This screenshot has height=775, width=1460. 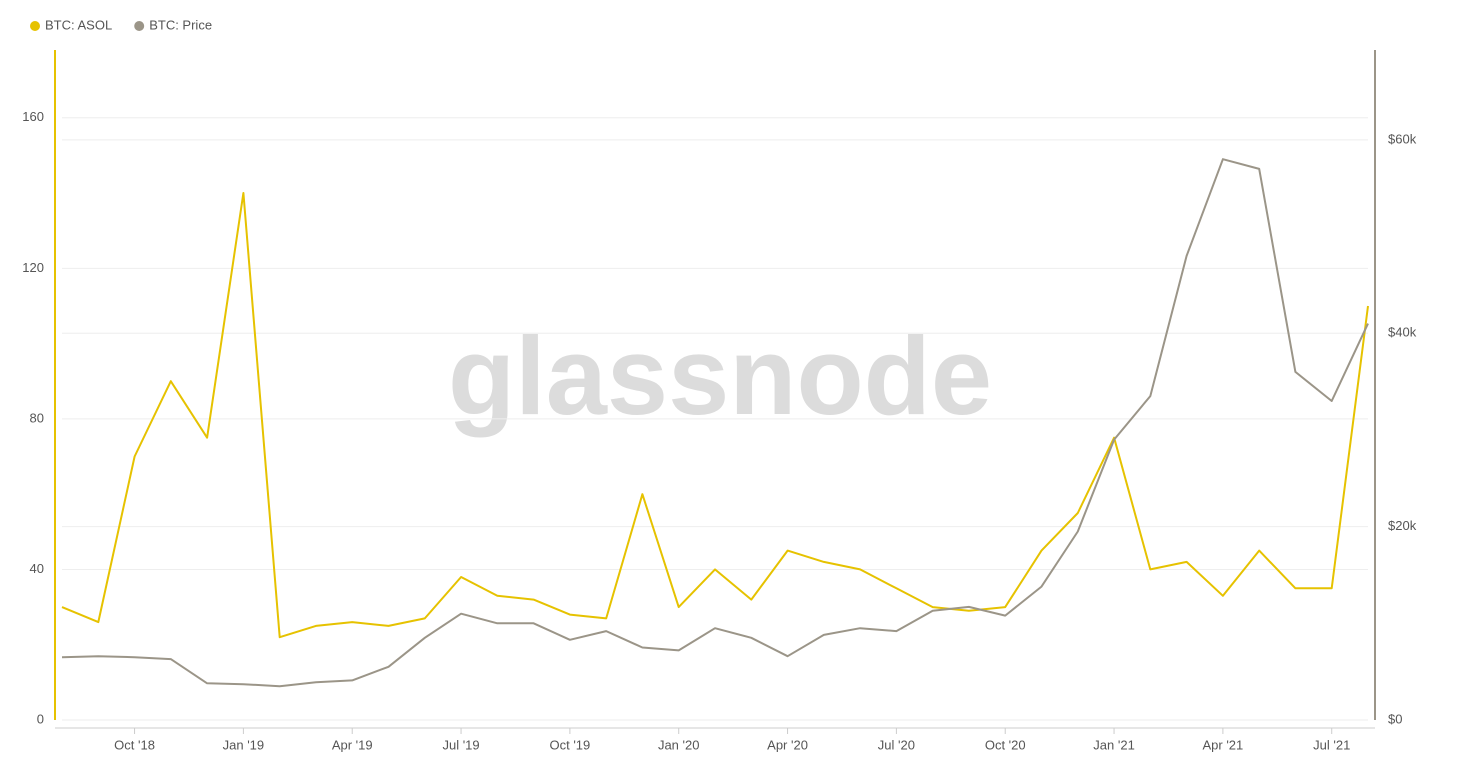 What do you see at coordinates (40, 718) in the screenshot?
I see `y-tick-label: 0` at bounding box center [40, 718].